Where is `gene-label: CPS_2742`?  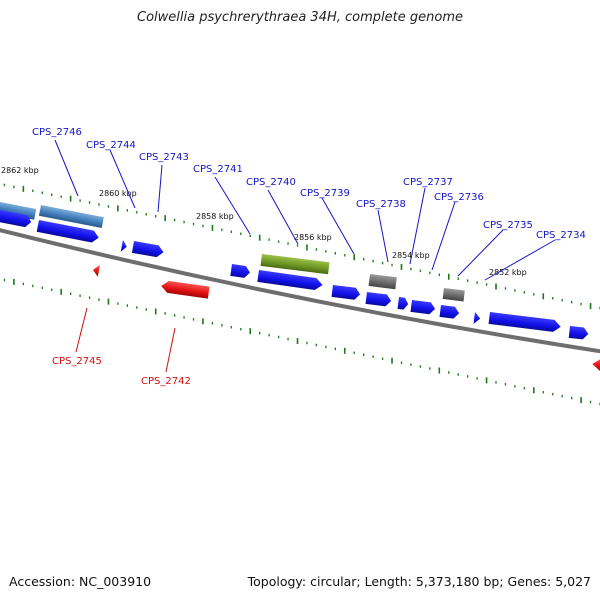
gene-label: CPS_2742 is located at coordinates (166, 381).